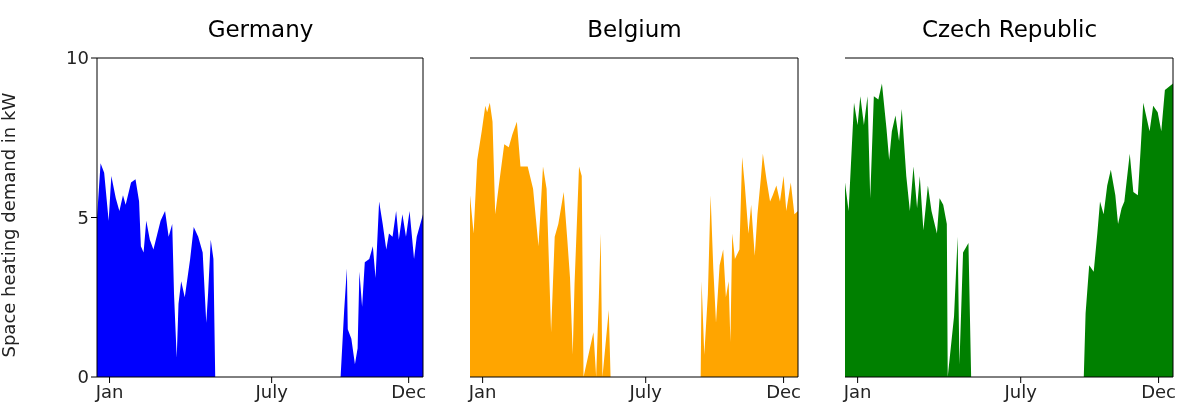  I want to click on y-tick-label: 0, so click(83, 377).